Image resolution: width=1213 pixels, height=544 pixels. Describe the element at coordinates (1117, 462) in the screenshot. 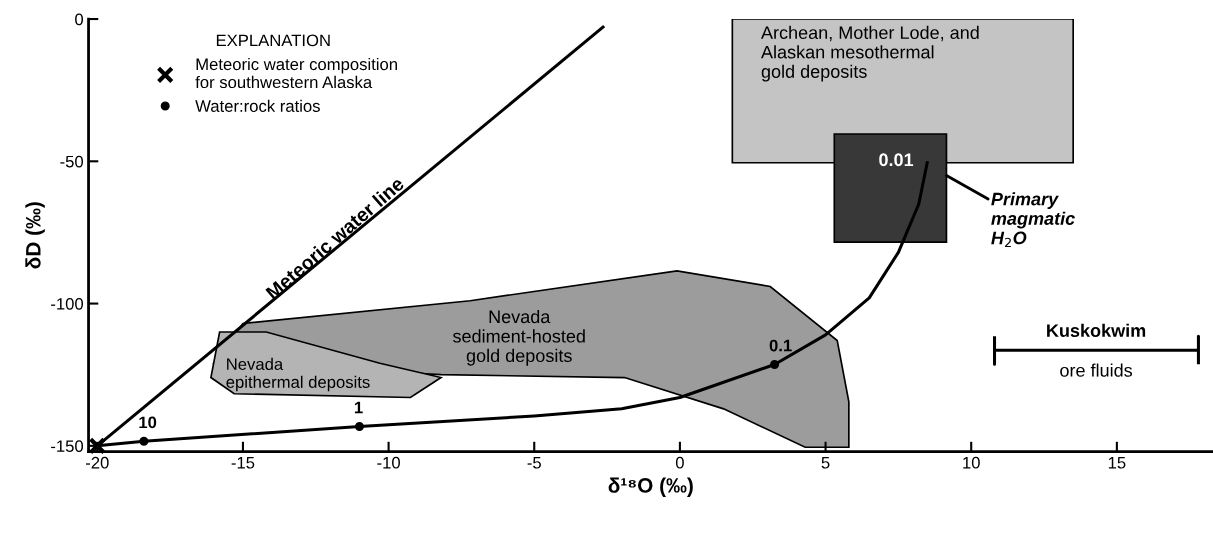

I see `x-tick-label: 15` at that location.